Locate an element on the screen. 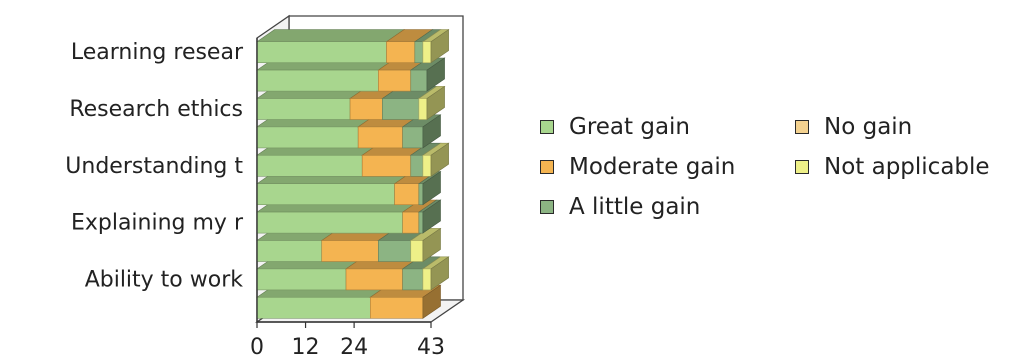  x-tick-label: 12 is located at coordinates (306, 347).